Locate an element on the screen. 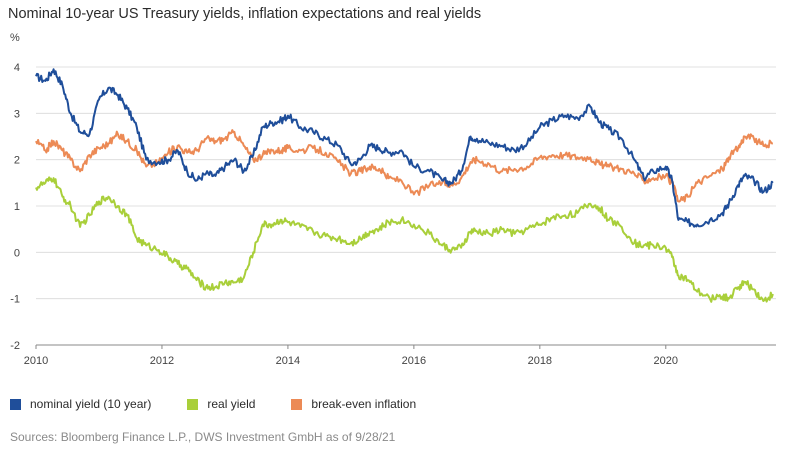  x-tick-label: 2012 is located at coordinates (162, 361).